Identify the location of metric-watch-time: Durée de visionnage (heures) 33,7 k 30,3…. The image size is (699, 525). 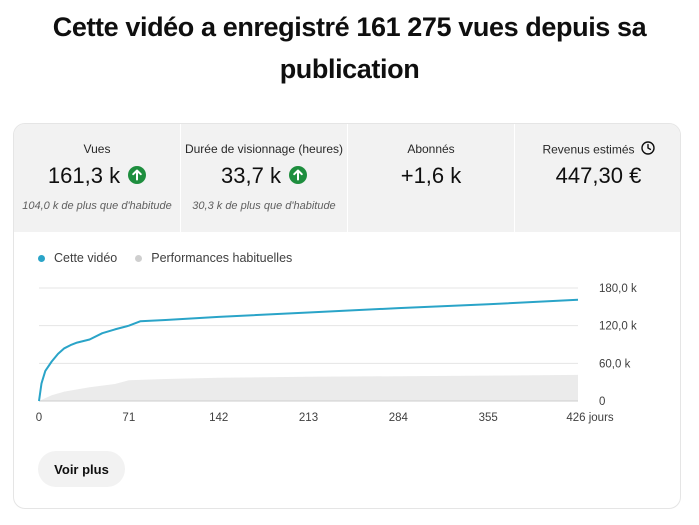
(264, 178).